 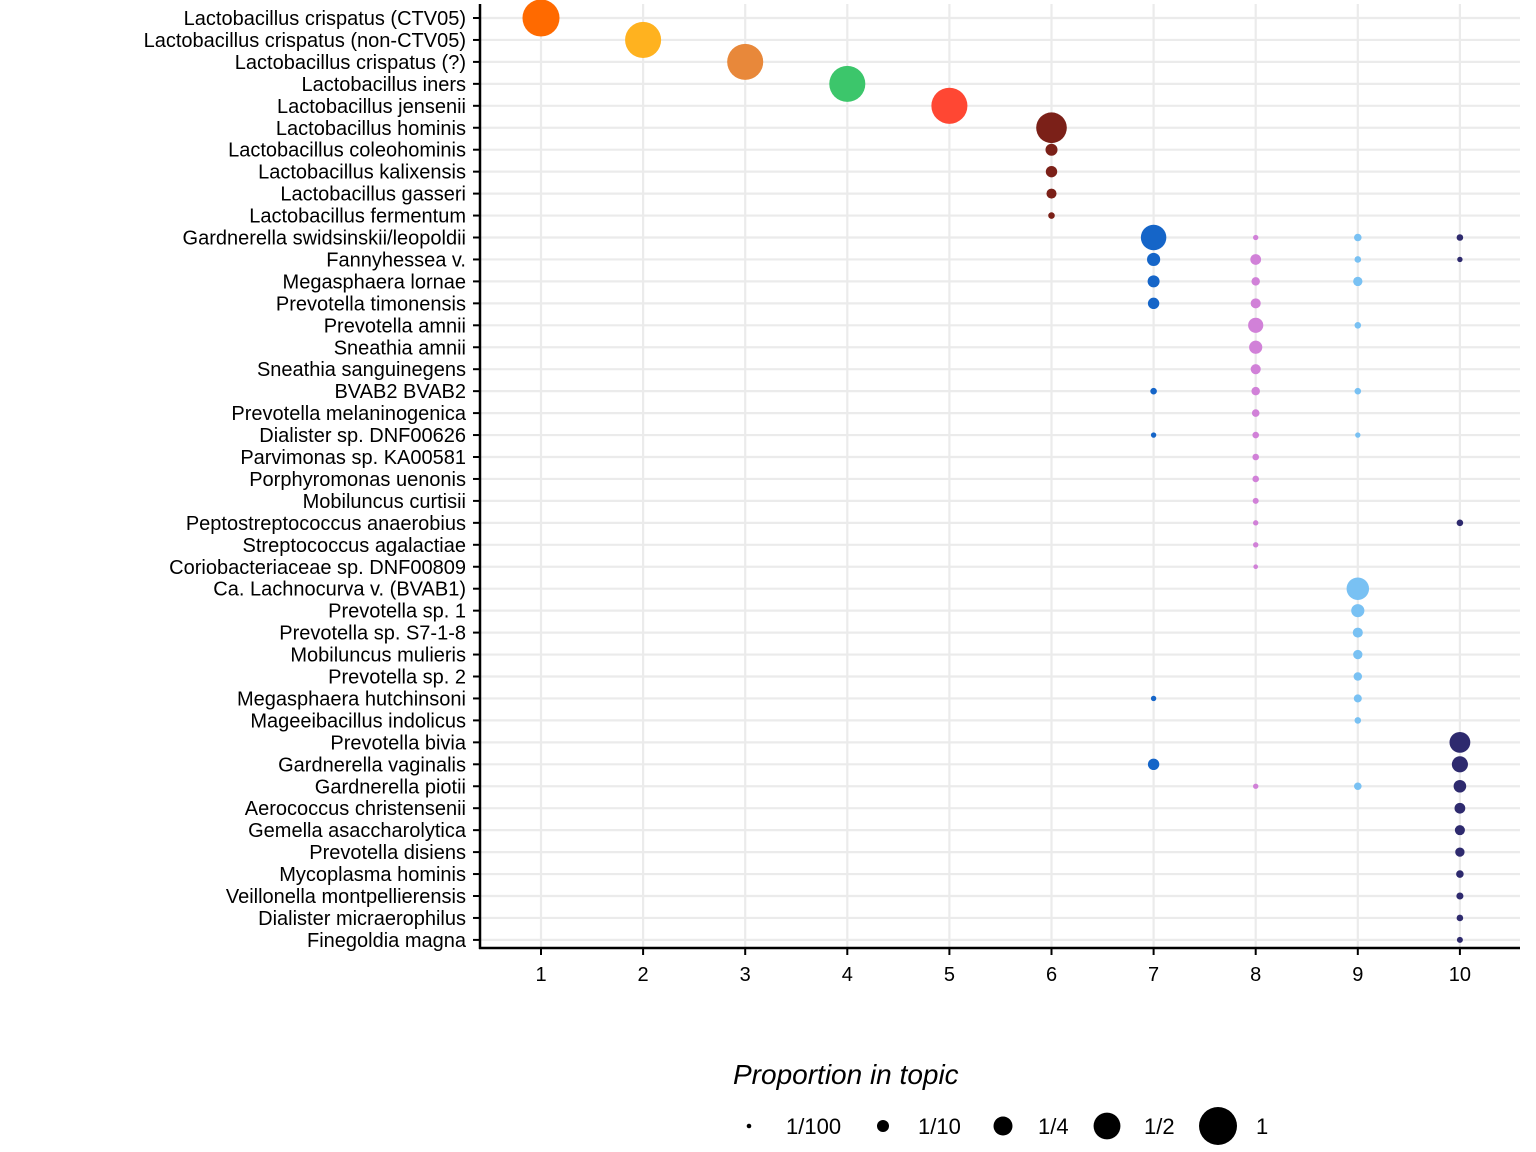 What do you see at coordinates (325, 19) in the screenshot?
I see `y-tick-label: Lactobacillus crispatus (CTV05)` at bounding box center [325, 19].